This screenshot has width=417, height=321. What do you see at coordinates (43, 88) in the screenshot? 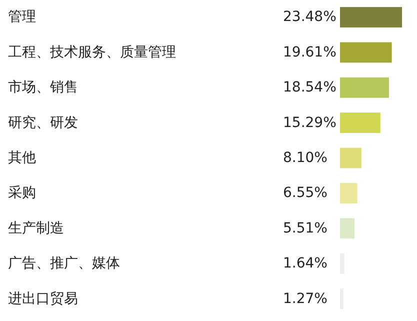
I see `y-tick-label: 市场、销售` at bounding box center [43, 88].